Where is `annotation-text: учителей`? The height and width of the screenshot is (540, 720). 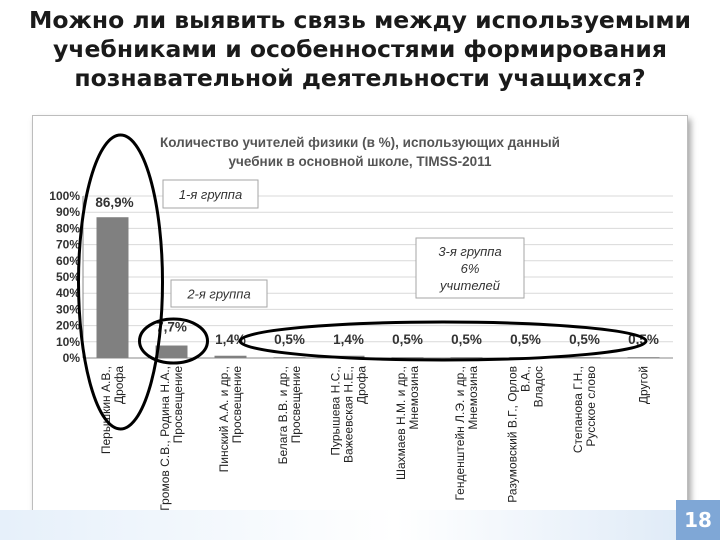
annotation-text: учителей is located at coordinates (469, 285).